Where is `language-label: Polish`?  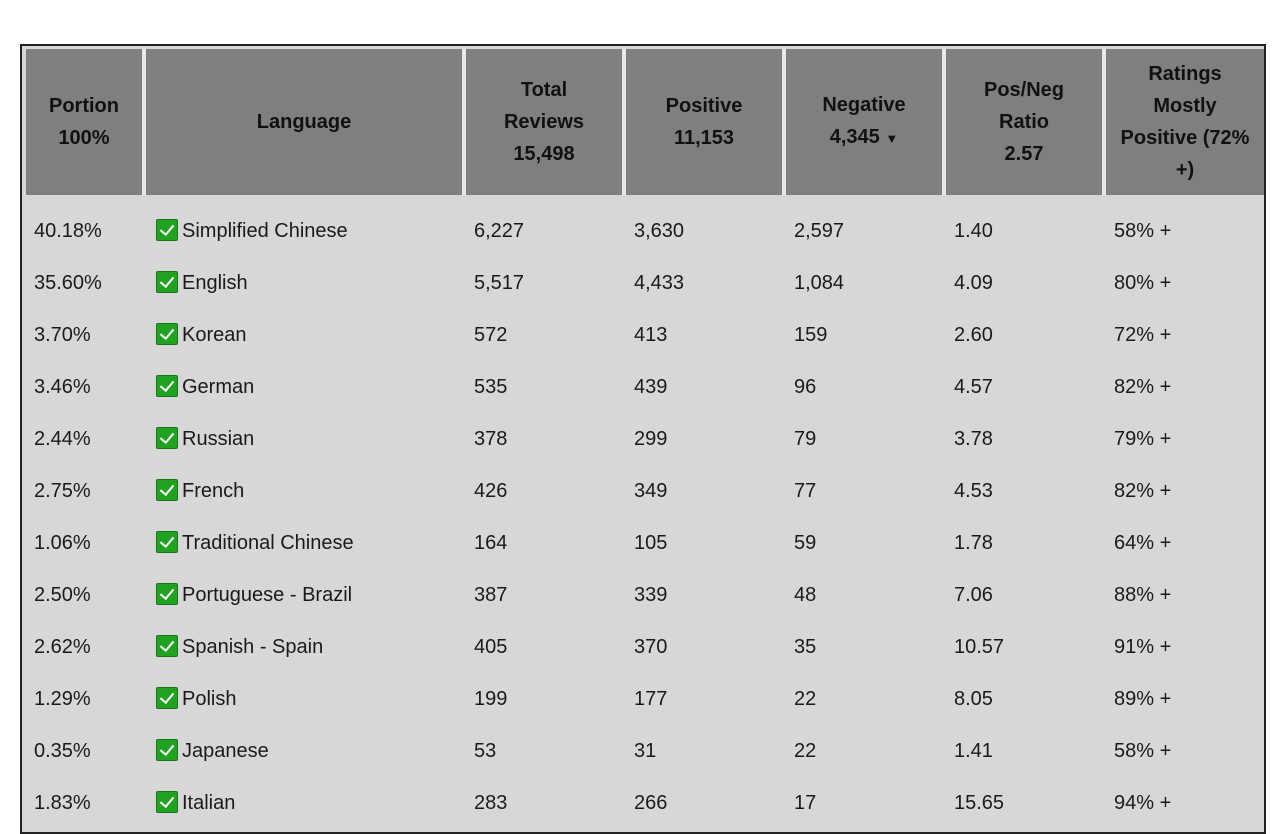 language-label: Polish is located at coordinates (209, 699).